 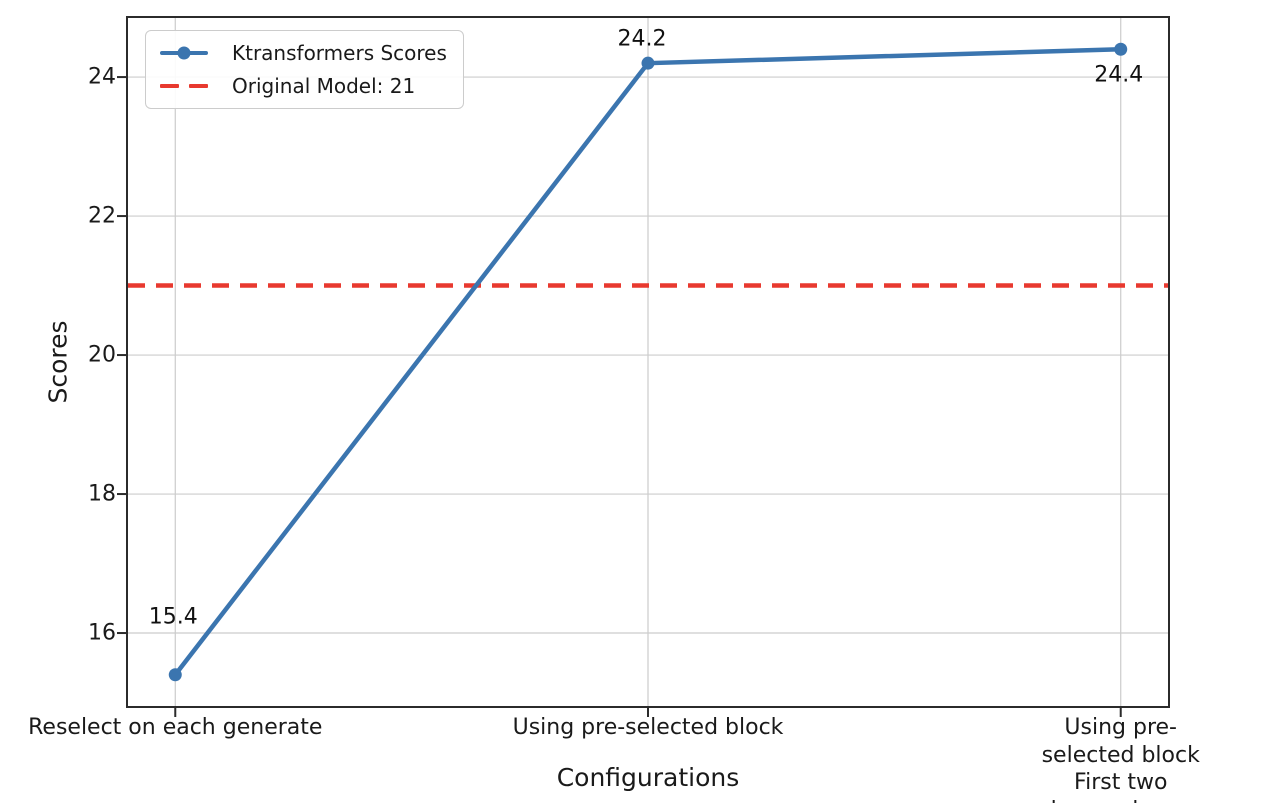 I want to click on y-tick-label: 16, so click(x=102, y=633).